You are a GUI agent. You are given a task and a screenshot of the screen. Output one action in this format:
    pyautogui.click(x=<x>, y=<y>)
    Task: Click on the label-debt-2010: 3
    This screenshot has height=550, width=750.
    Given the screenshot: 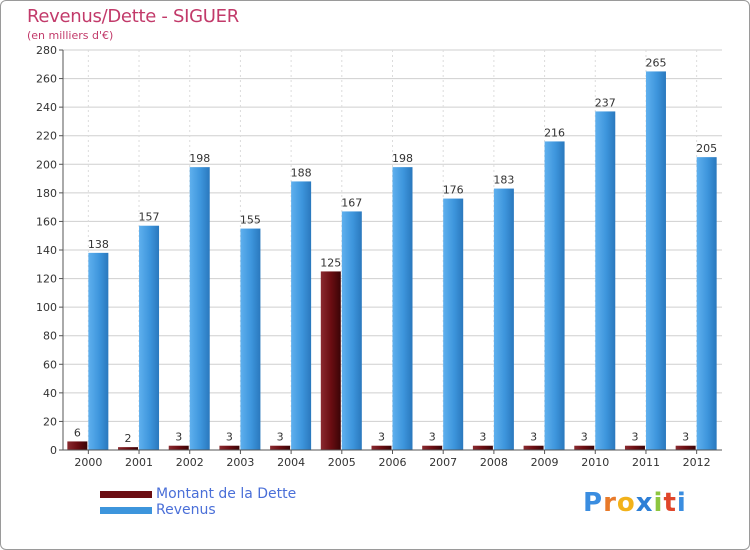 What is the action you would take?
    pyautogui.click(x=584, y=437)
    